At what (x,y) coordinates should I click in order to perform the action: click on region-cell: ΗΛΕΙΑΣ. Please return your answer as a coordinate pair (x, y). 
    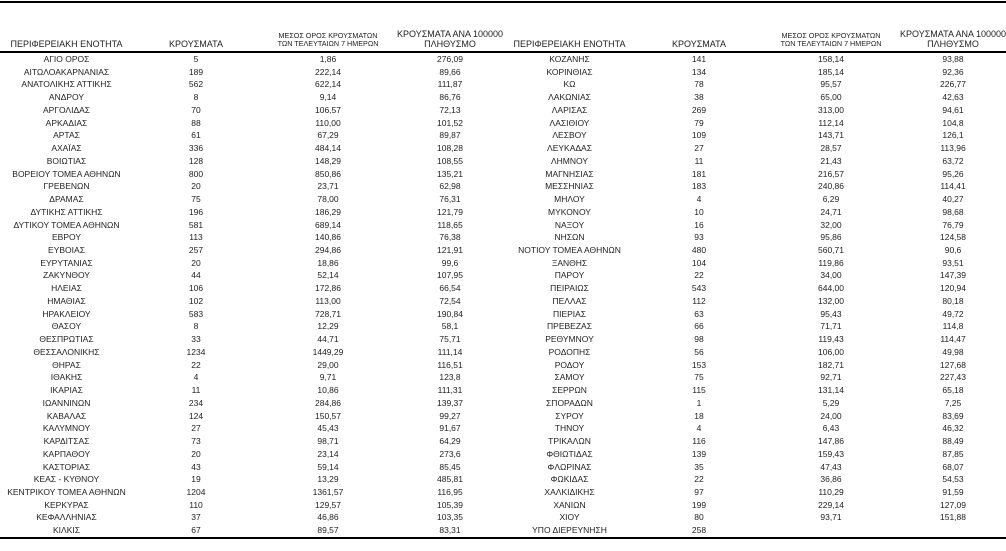
    Looking at the image, I should click on (66, 288).